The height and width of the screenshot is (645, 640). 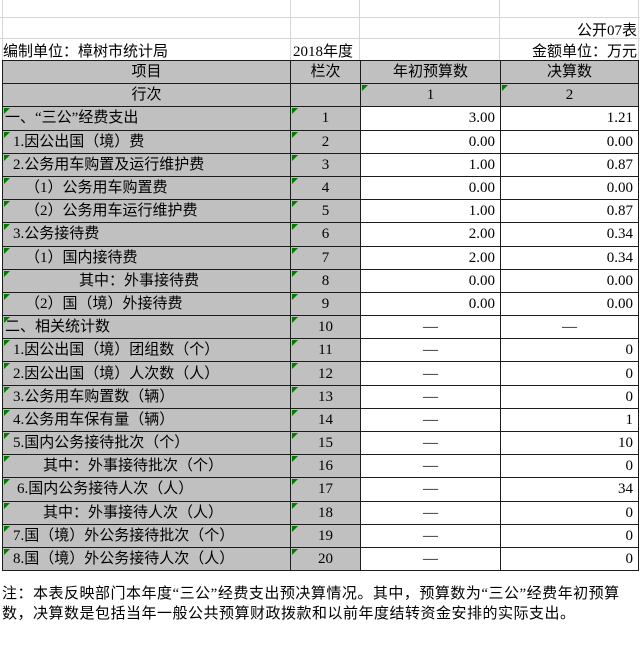 I want to click on line-number-cell: 10, so click(x=325, y=327).